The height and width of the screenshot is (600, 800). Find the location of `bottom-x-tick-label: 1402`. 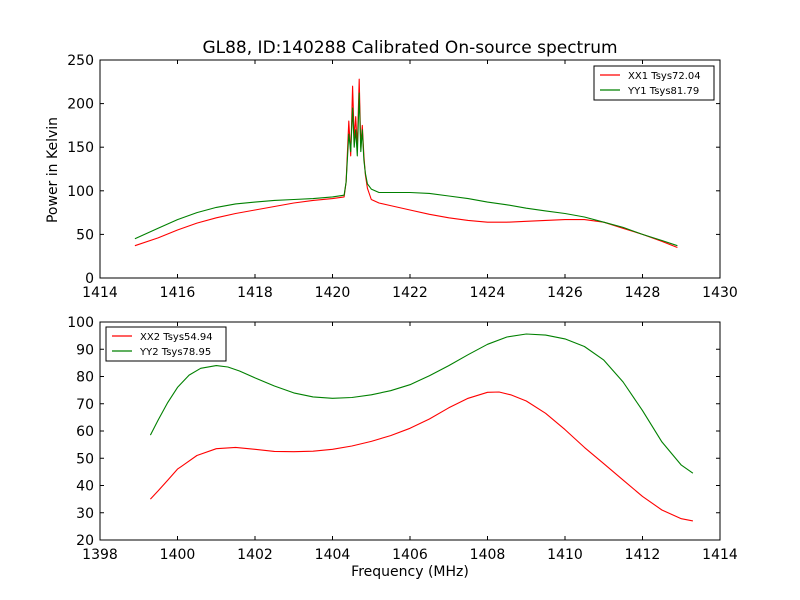

bottom-x-tick-label: 1402 is located at coordinates (255, 555).